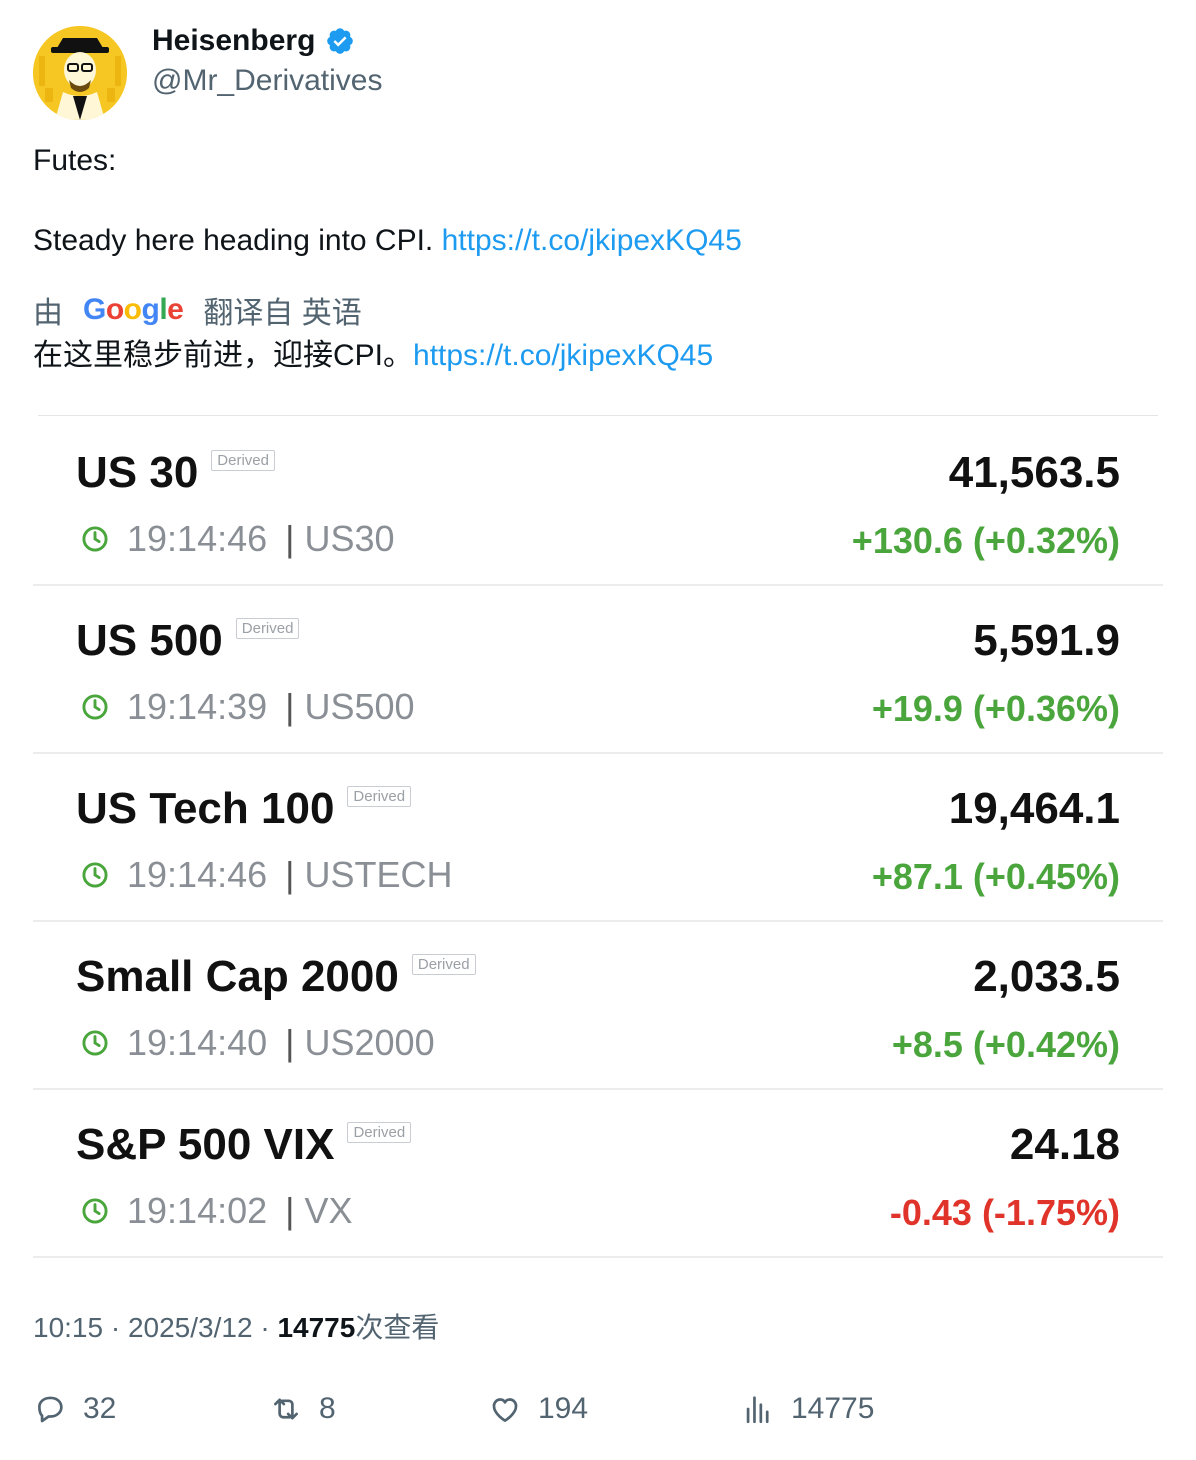  I want to click on instrument-name: S&P 500 VIX, so click(205, 1144).